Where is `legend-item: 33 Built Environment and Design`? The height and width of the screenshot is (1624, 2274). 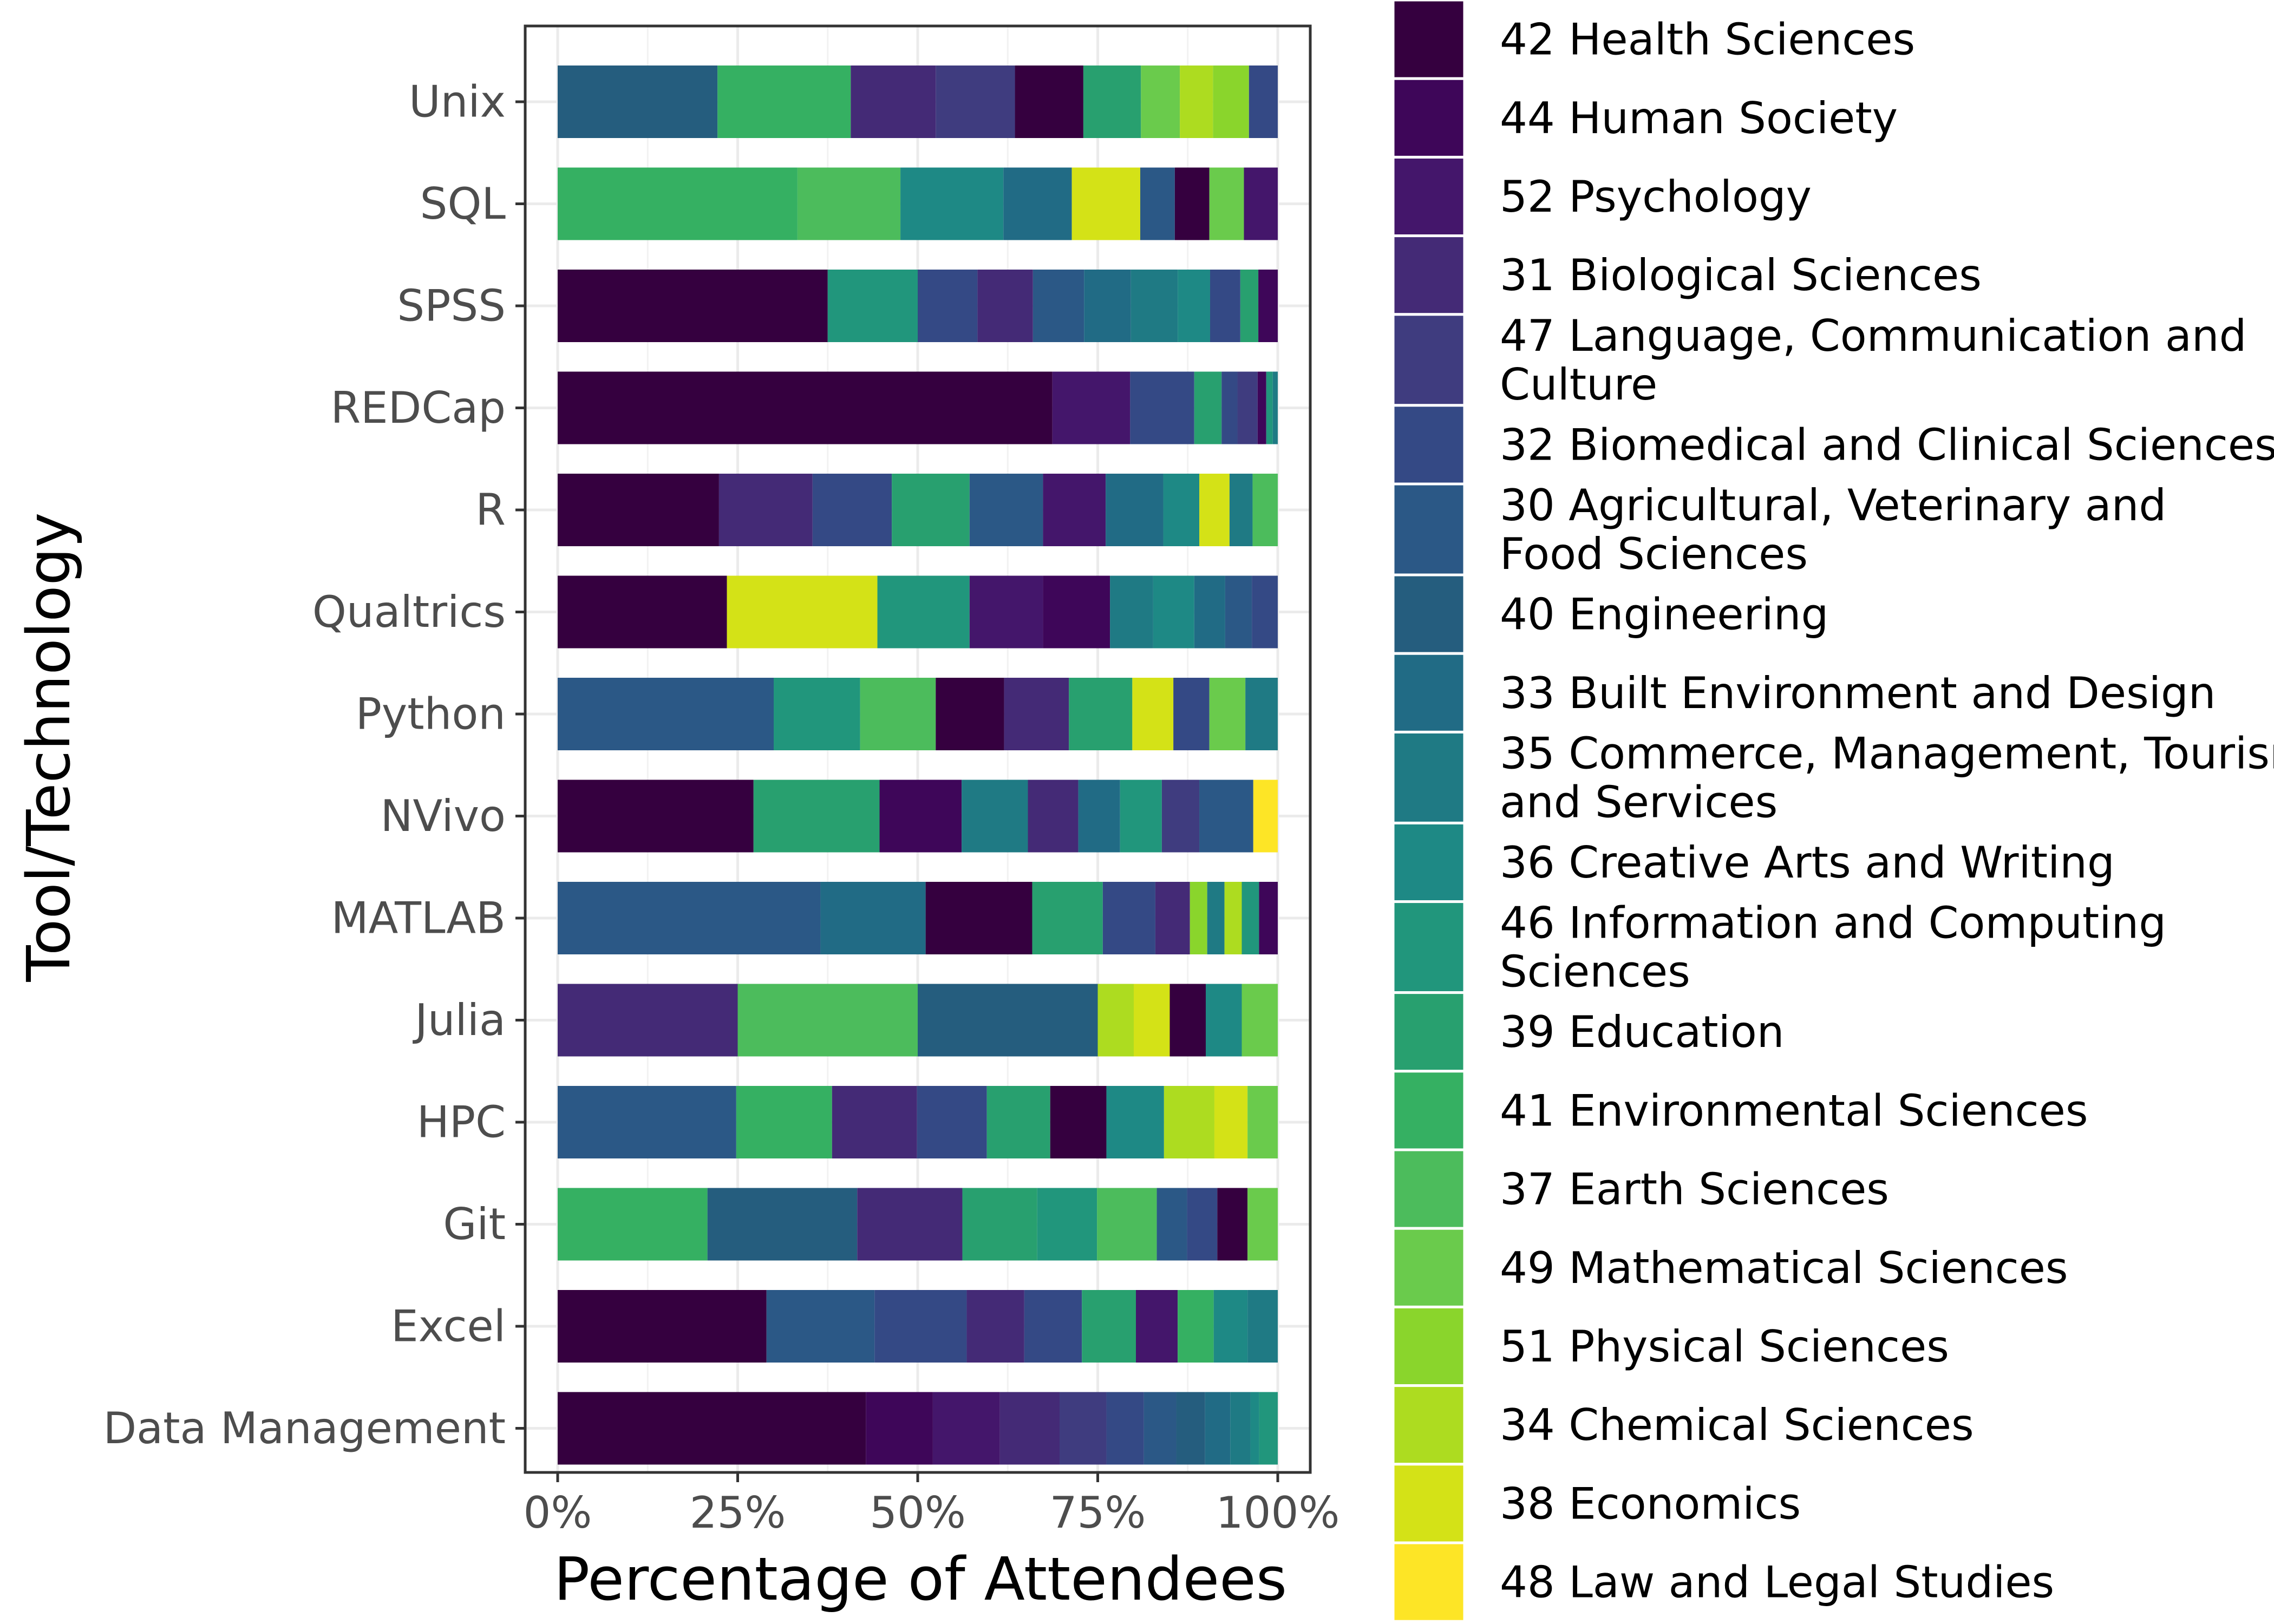
legend-item: 33 Built Environment and Design is located at coordinates (1804, 693).